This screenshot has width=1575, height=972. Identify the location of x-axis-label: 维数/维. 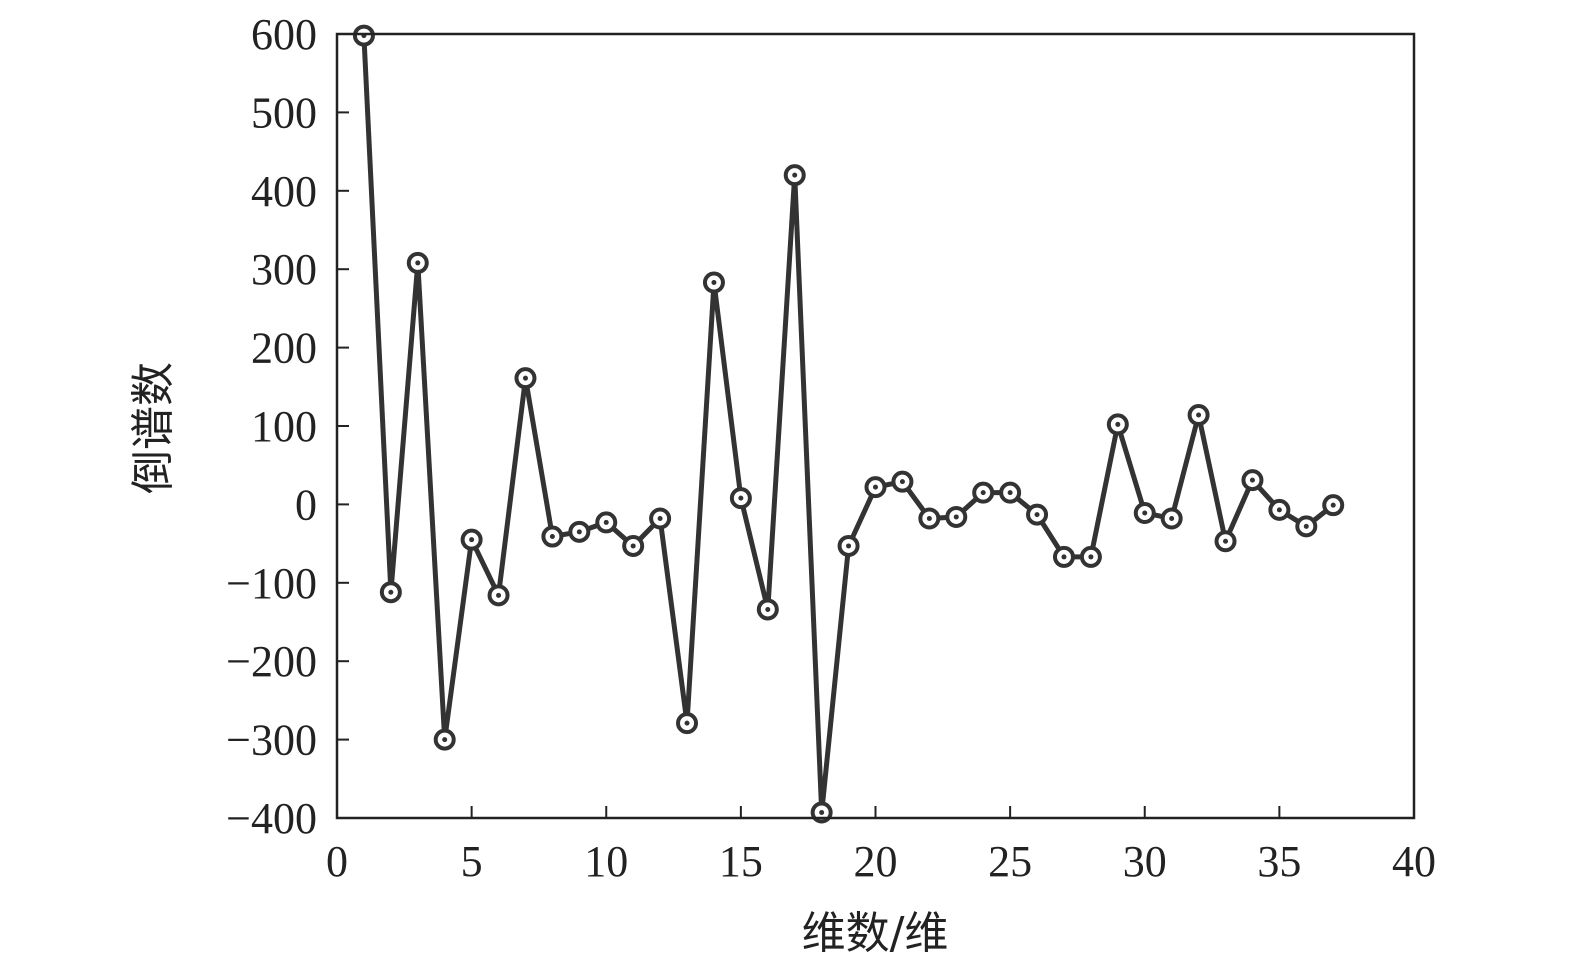
(875, 933).